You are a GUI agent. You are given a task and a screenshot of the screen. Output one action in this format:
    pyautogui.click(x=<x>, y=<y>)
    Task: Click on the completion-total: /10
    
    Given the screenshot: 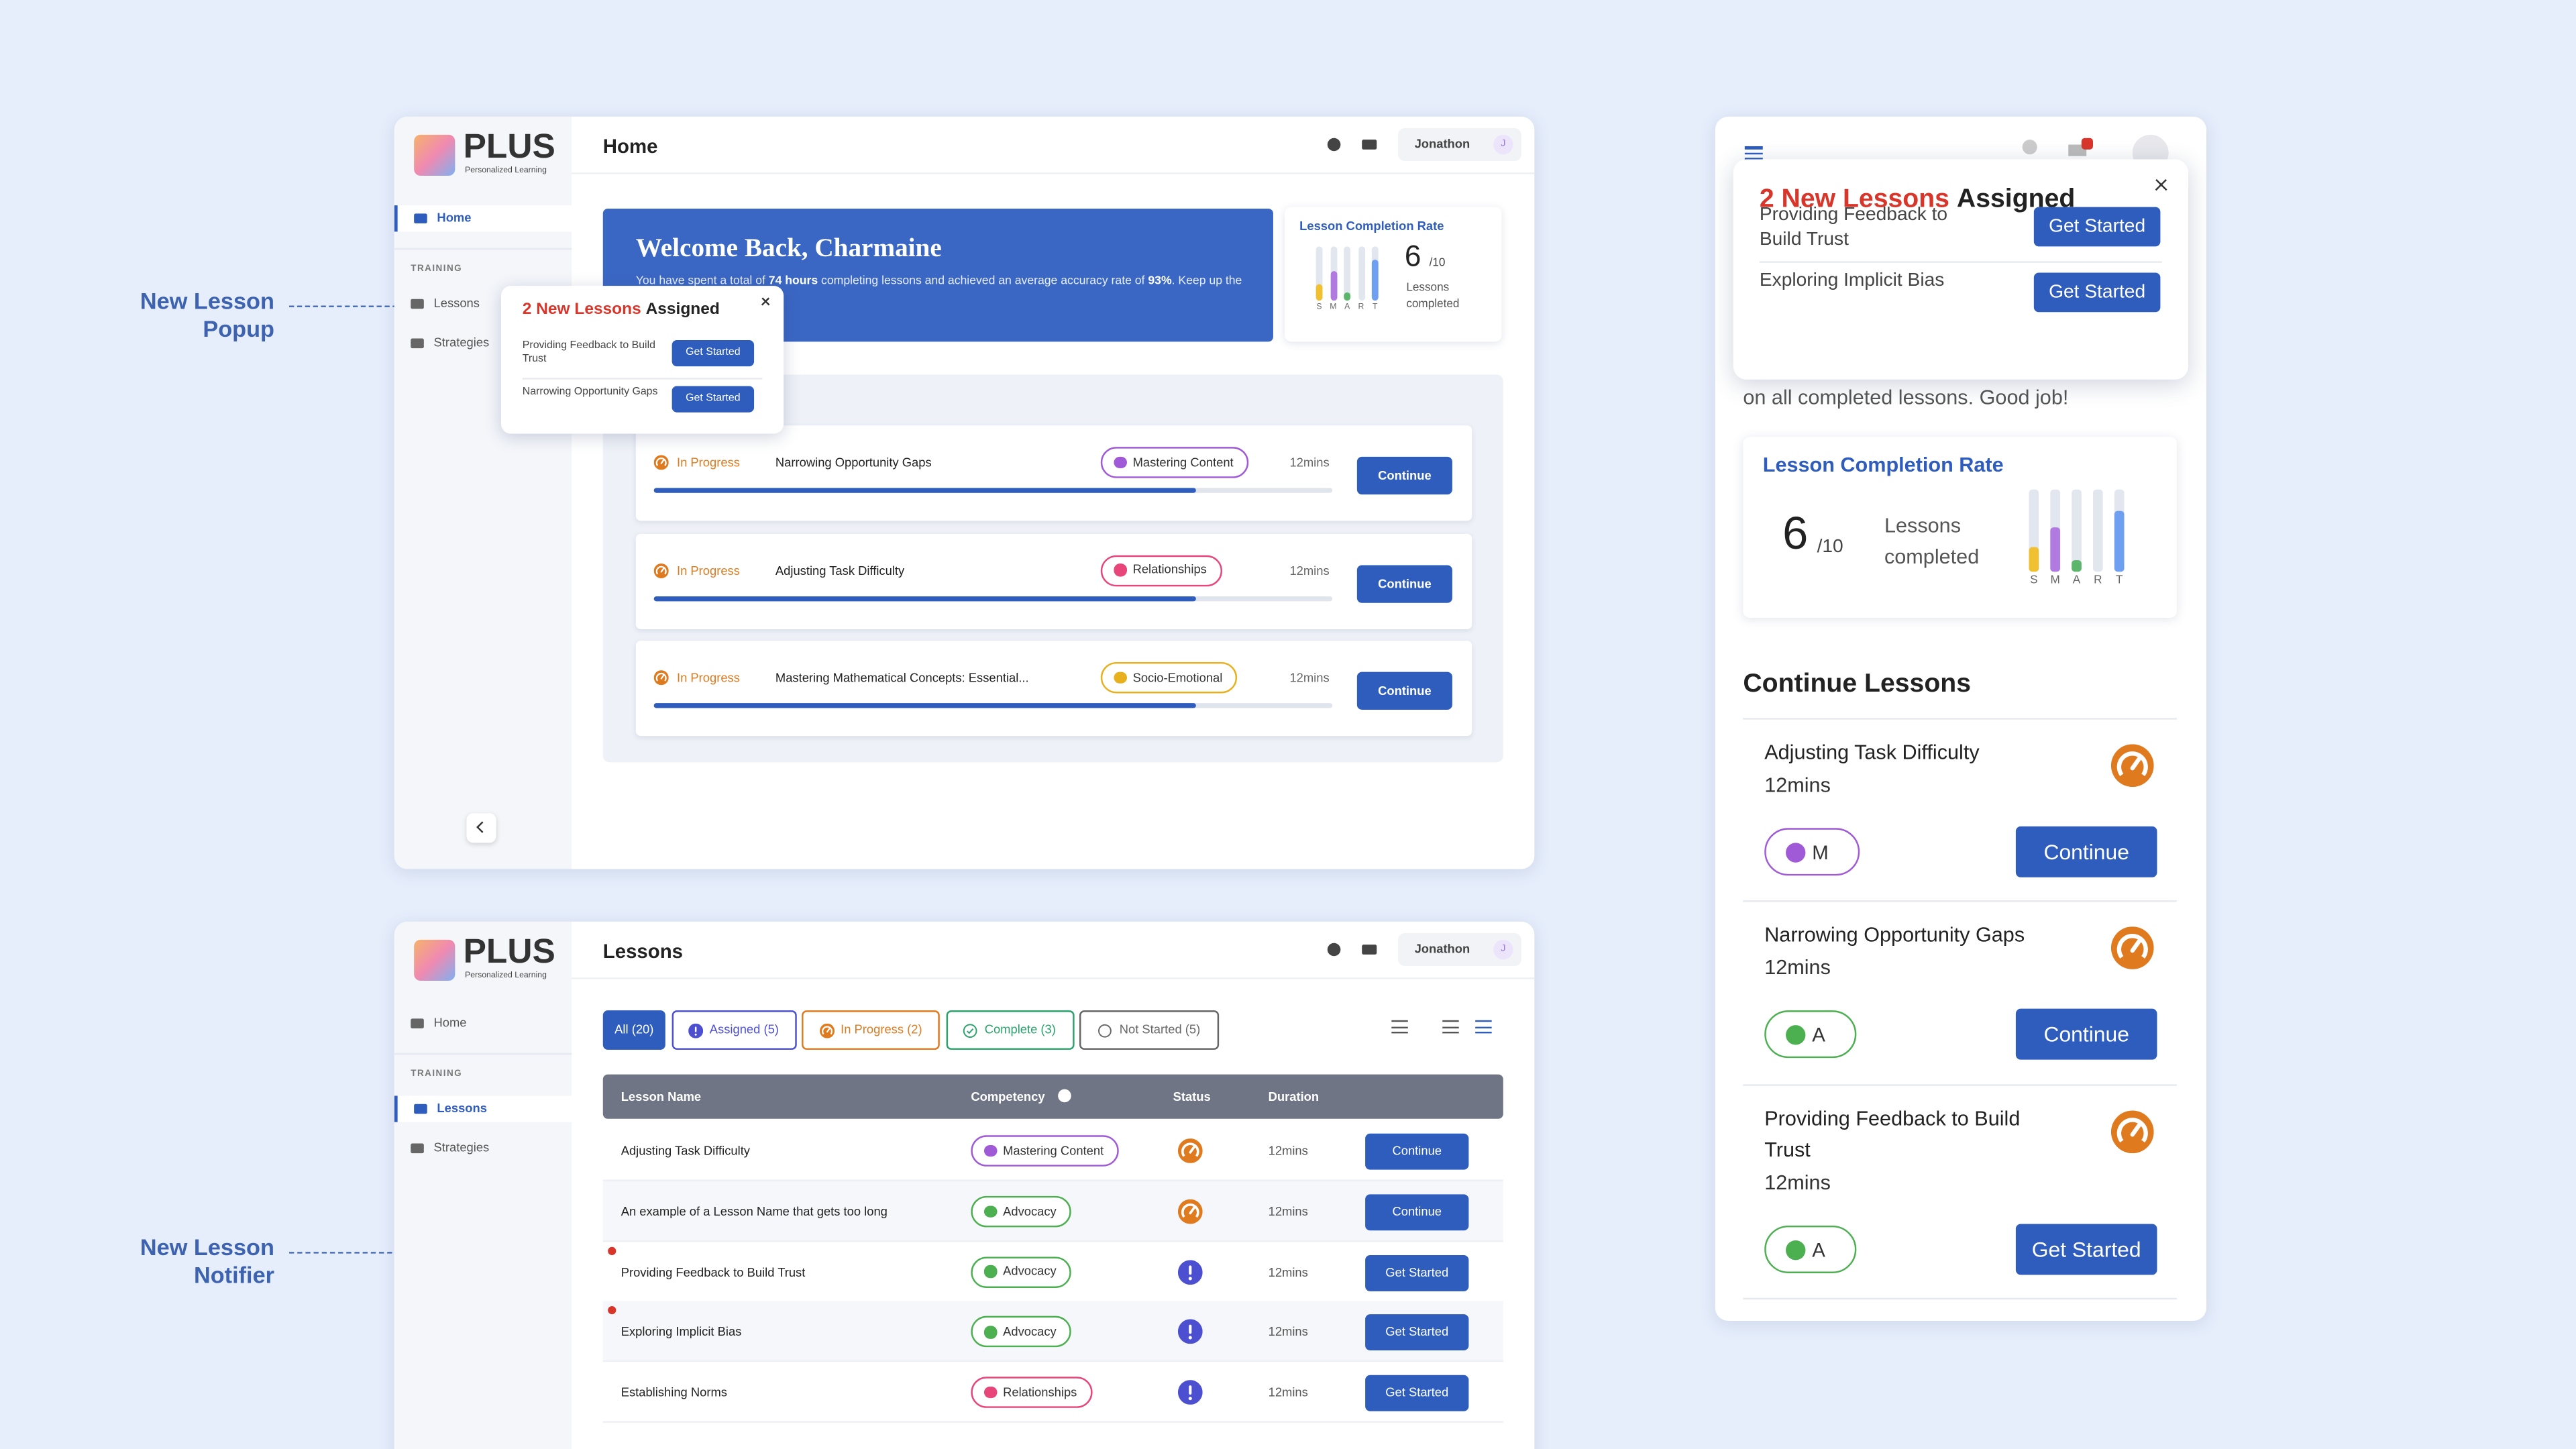 What is the action you would take?
    pyautogui.click(x=1437, y=264)
    